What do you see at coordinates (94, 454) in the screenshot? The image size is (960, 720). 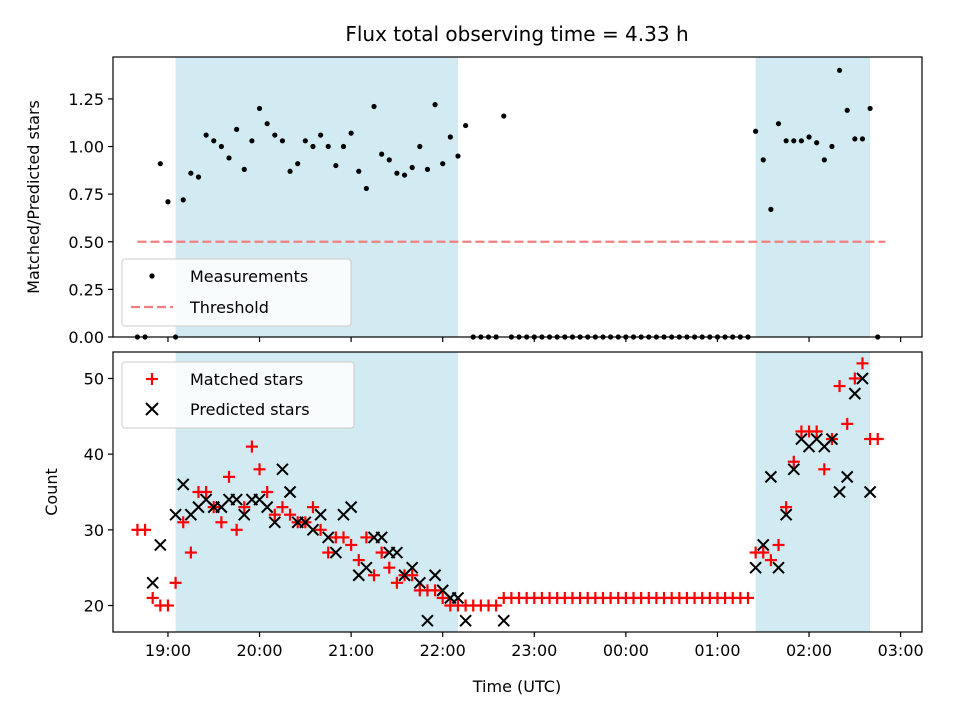 I see `y-tick-label: 40` at bounding box center [94, 454].